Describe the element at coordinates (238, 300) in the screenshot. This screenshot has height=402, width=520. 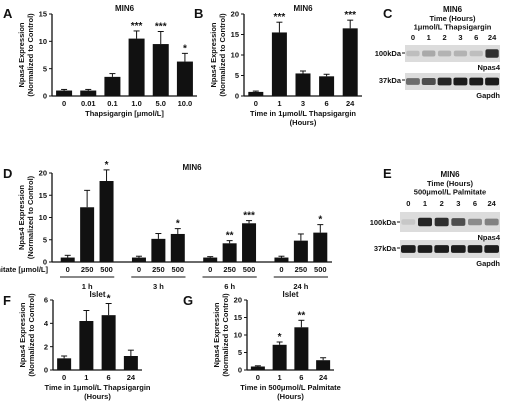
I see `y-tick-label-g: 20` at that location.